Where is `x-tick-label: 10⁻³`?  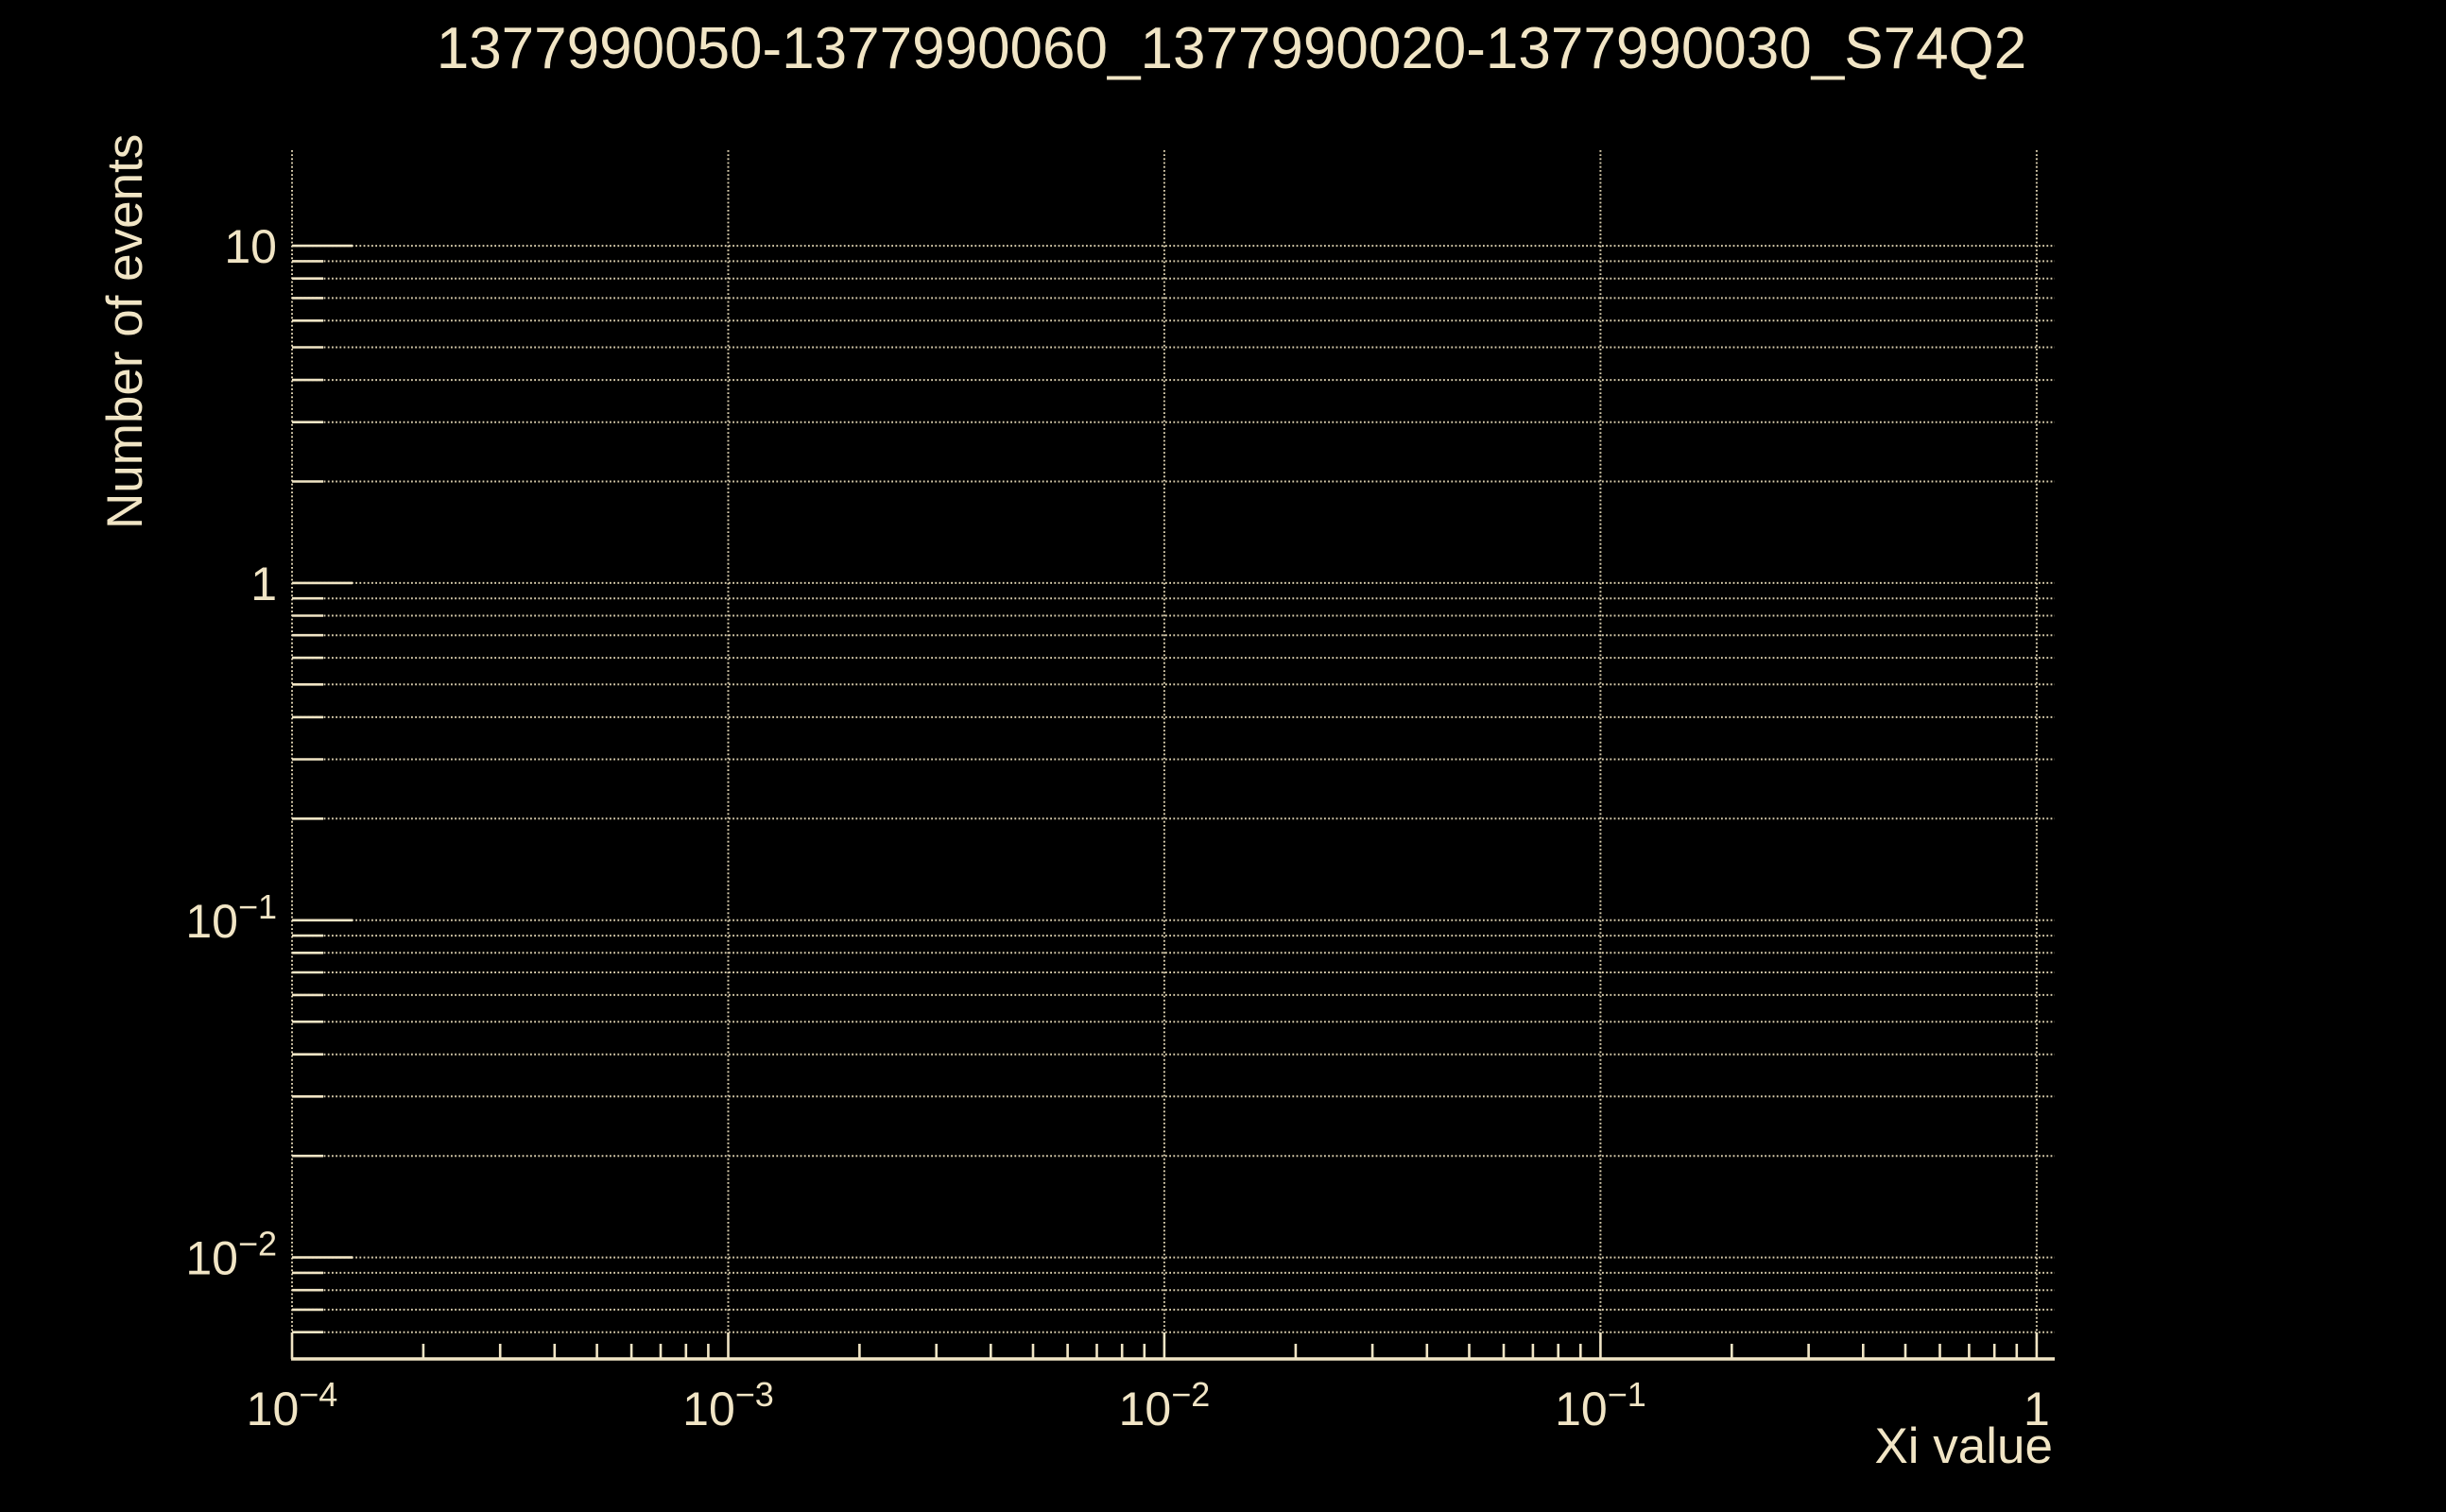
x-tick-label: 10⁻³ is located at coordinates (728, 1405).